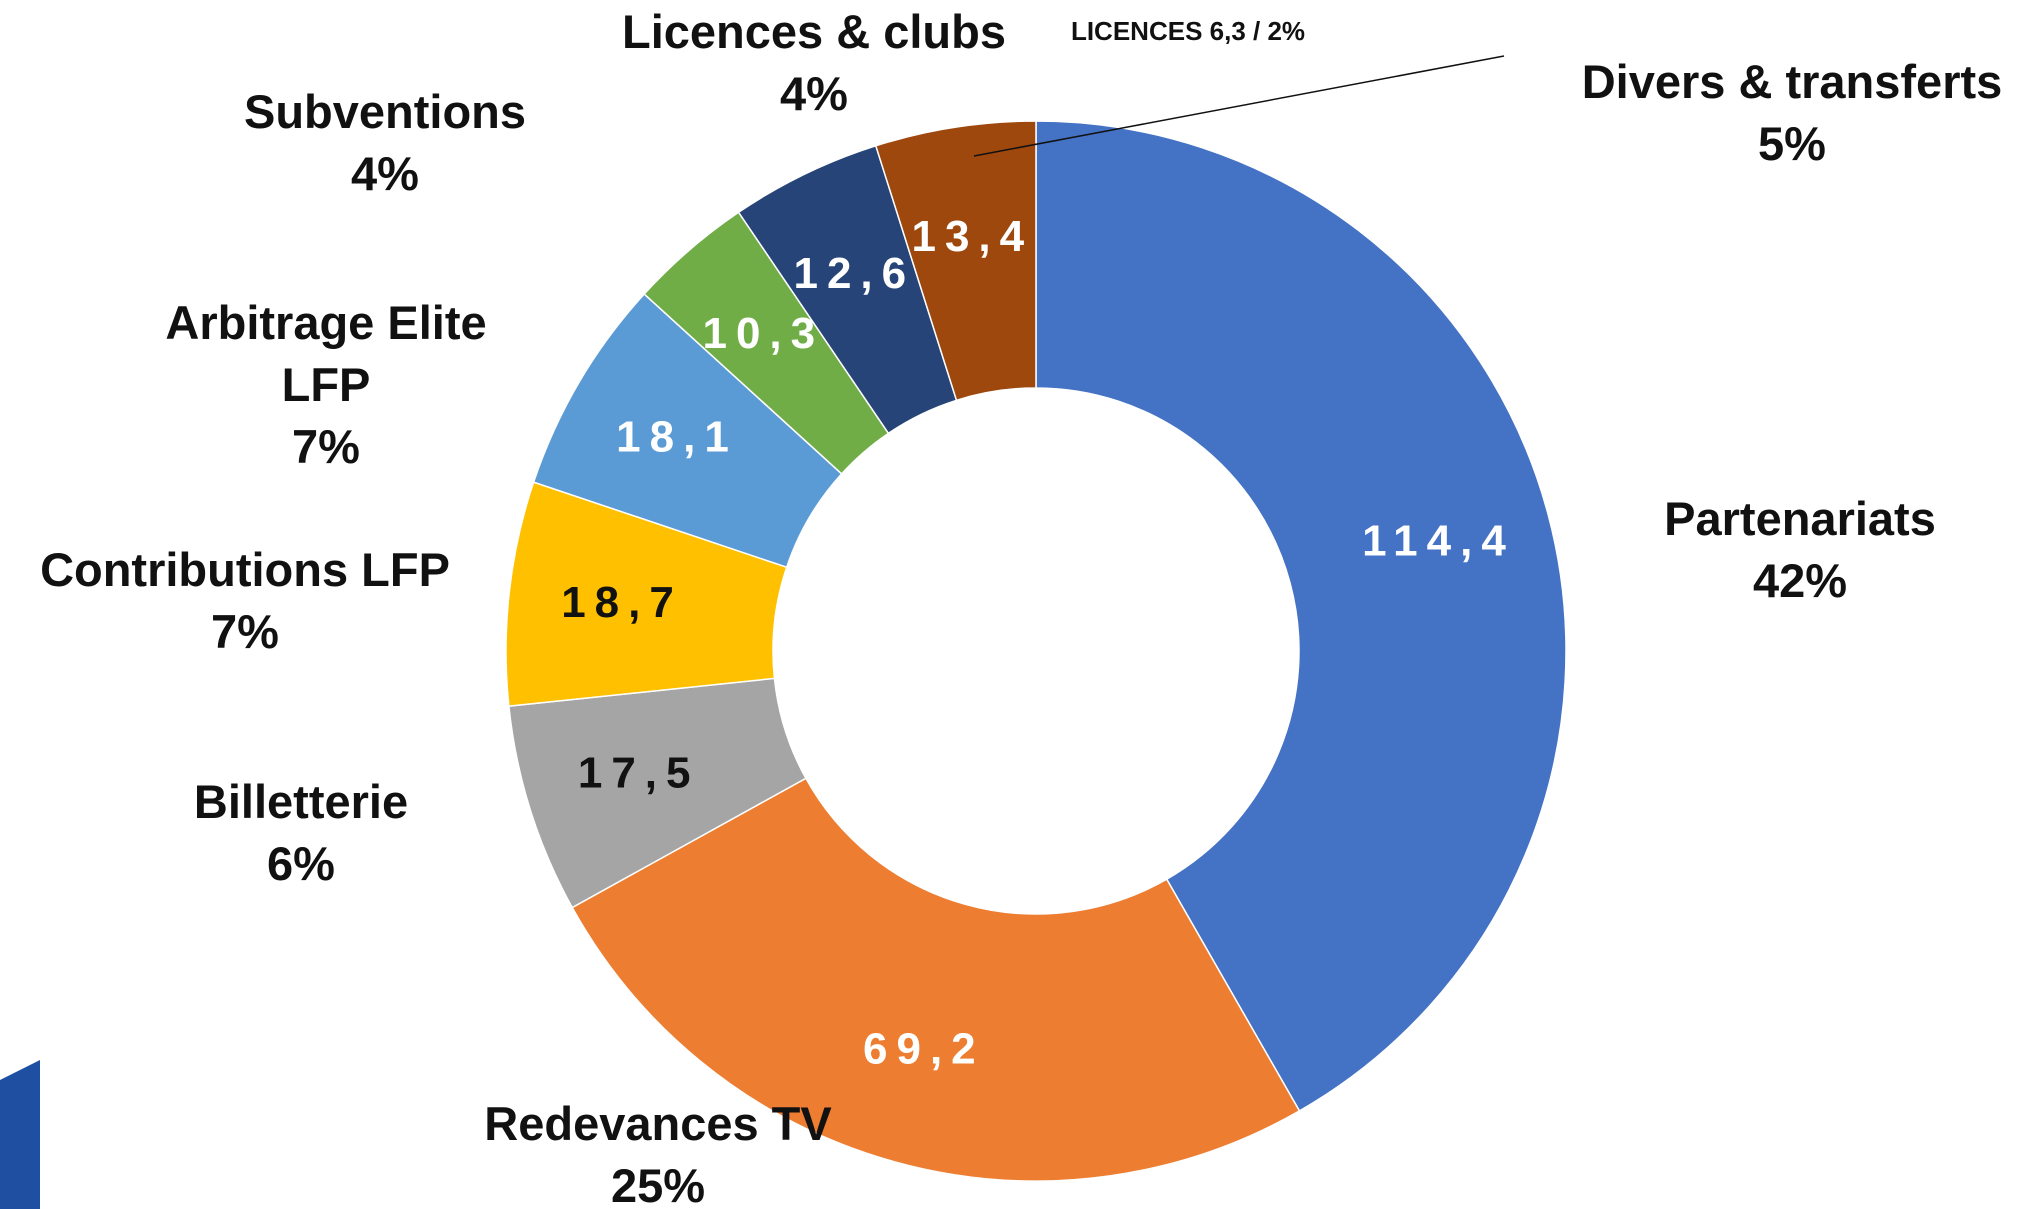  What do you see at coordinates (1792, 113) in the screenshot?
I see `category-label: Divers & transferts 5%` at bounding box center [1792, 113].